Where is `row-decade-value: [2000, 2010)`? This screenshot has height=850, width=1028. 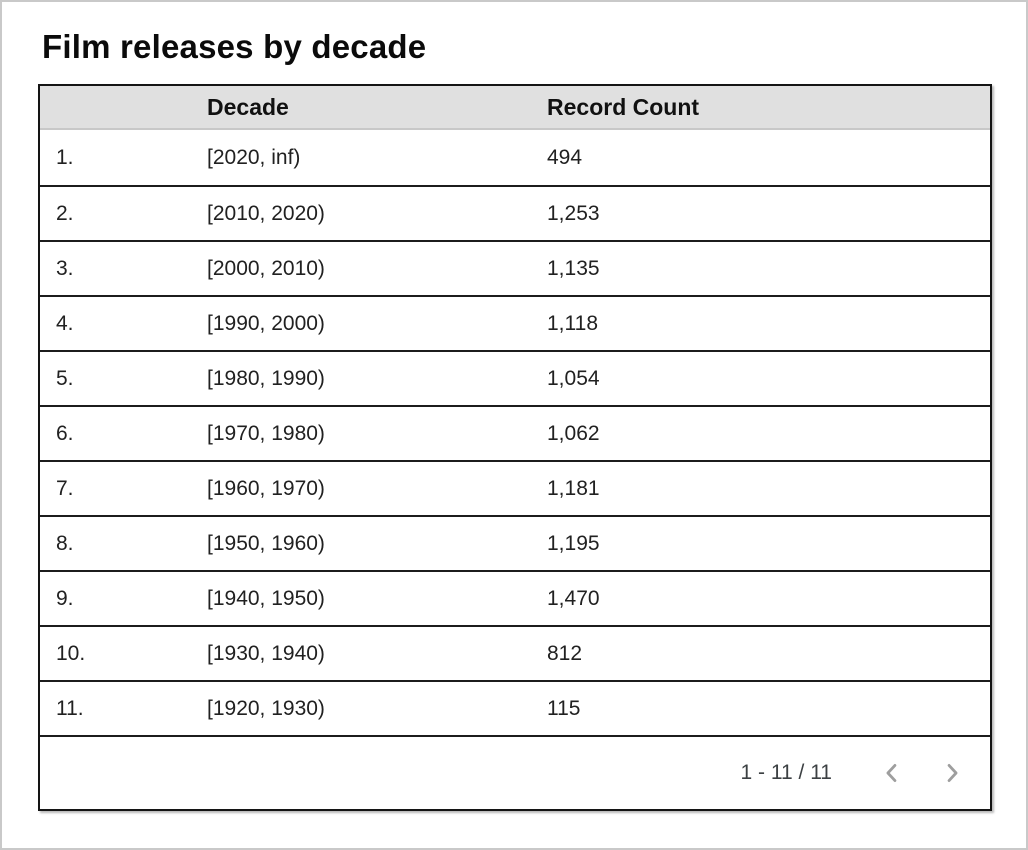
row-decade-value: [2000, 2010) is located at coordinates (266, 268).